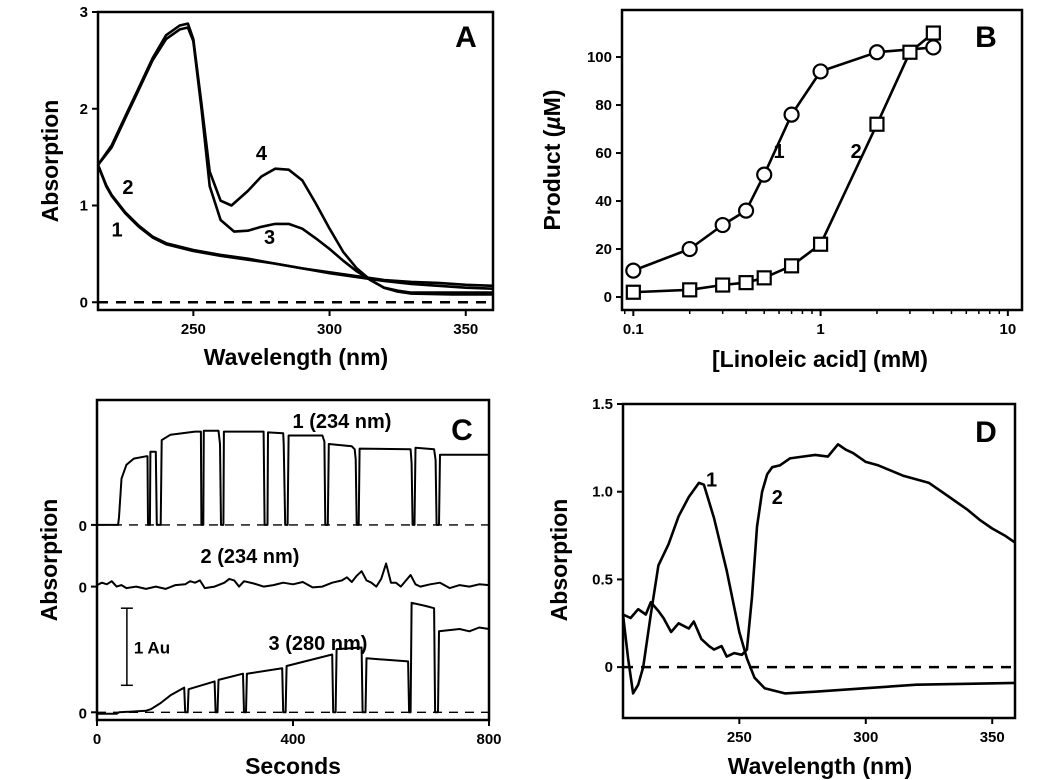  What do you see at coordinates (552, 179) in the screenshot?
I see `y-axis-title-part: Product (` at bounding box center [552, 179].